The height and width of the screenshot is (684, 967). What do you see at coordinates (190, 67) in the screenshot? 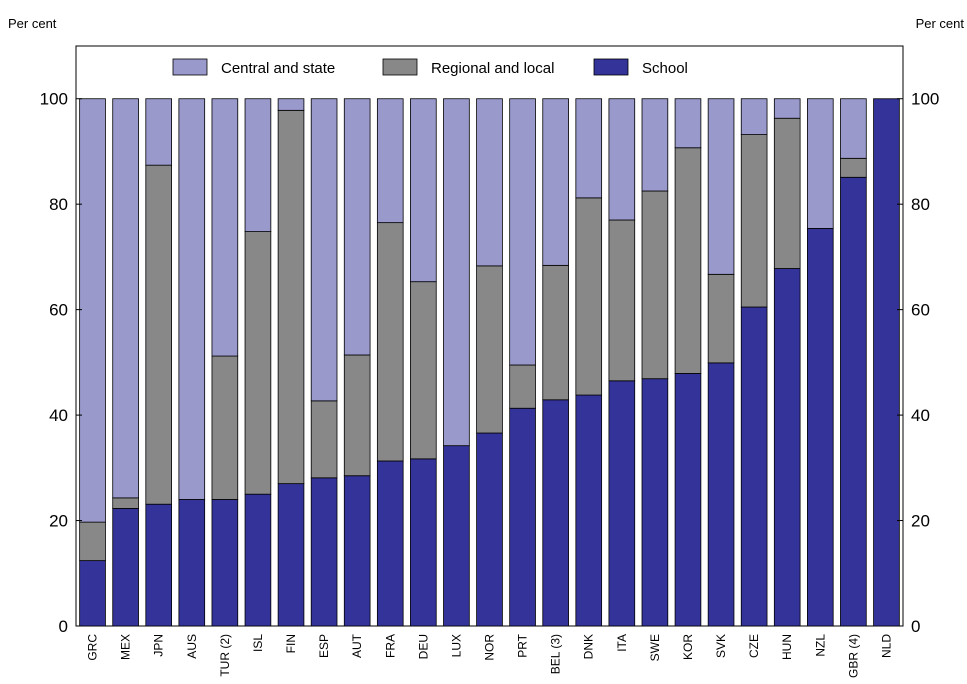
I see `legend-swatch-central-and-state` at bounding box center [190, 67].